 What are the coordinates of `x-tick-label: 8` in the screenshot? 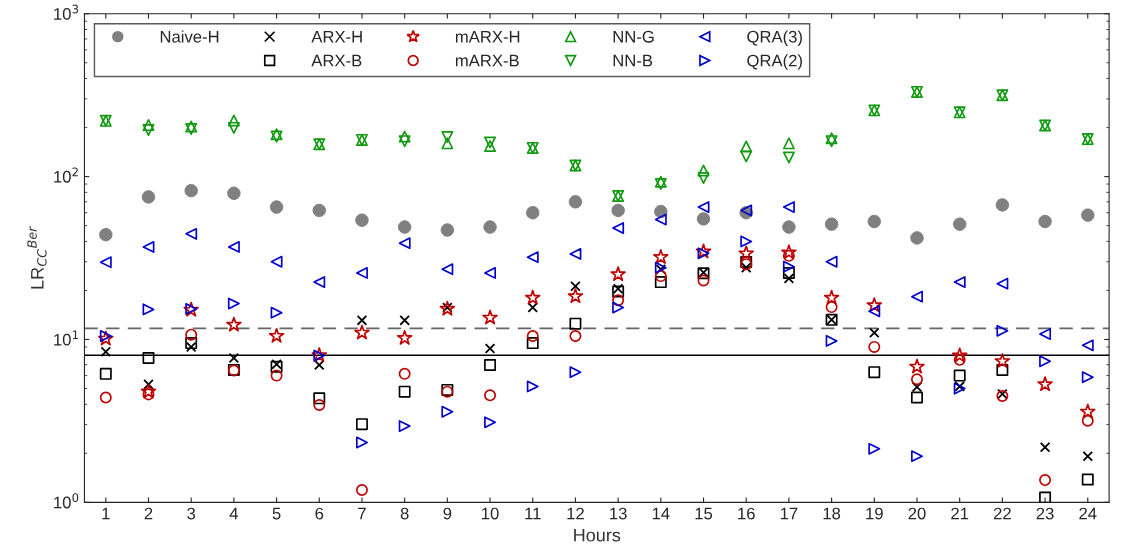 It's located at (404, 513).